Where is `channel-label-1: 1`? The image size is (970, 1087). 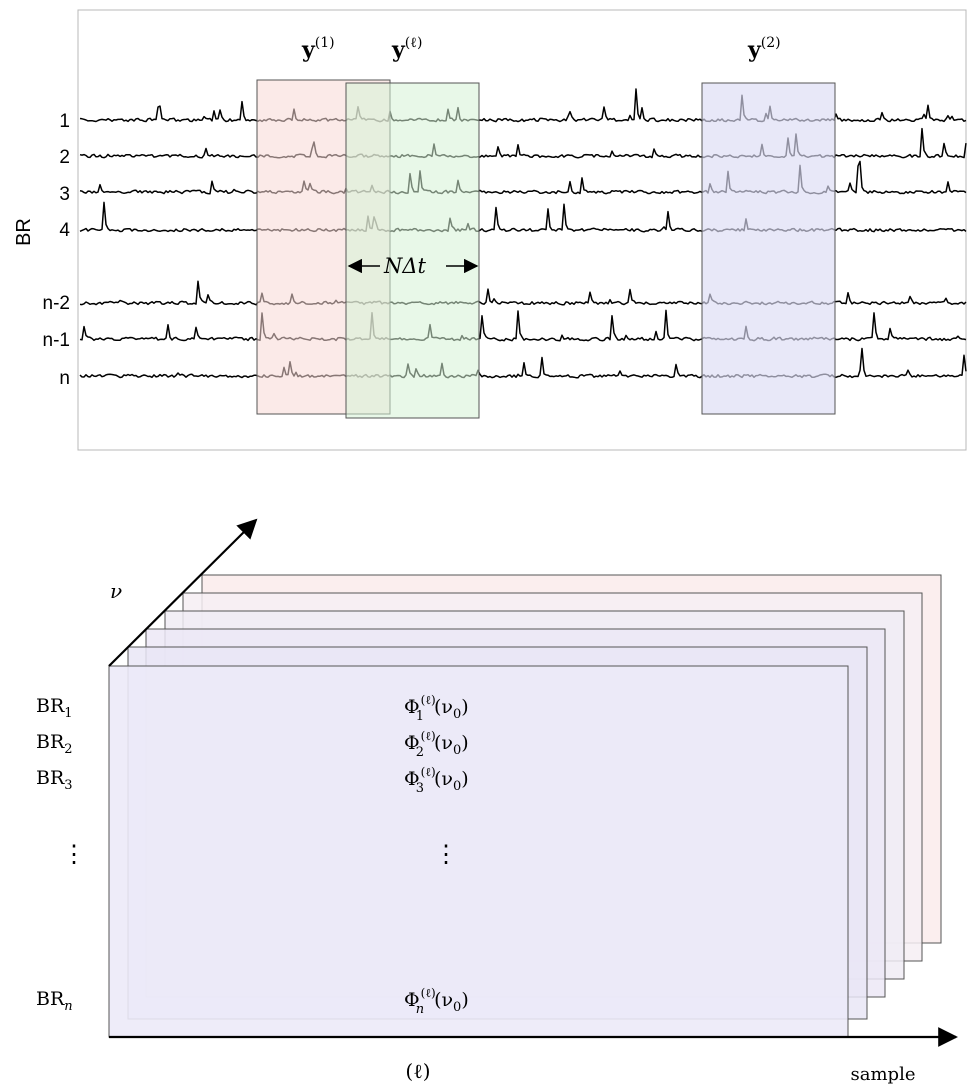
channel-label-1: 1 is located at coordinates (64, 121).